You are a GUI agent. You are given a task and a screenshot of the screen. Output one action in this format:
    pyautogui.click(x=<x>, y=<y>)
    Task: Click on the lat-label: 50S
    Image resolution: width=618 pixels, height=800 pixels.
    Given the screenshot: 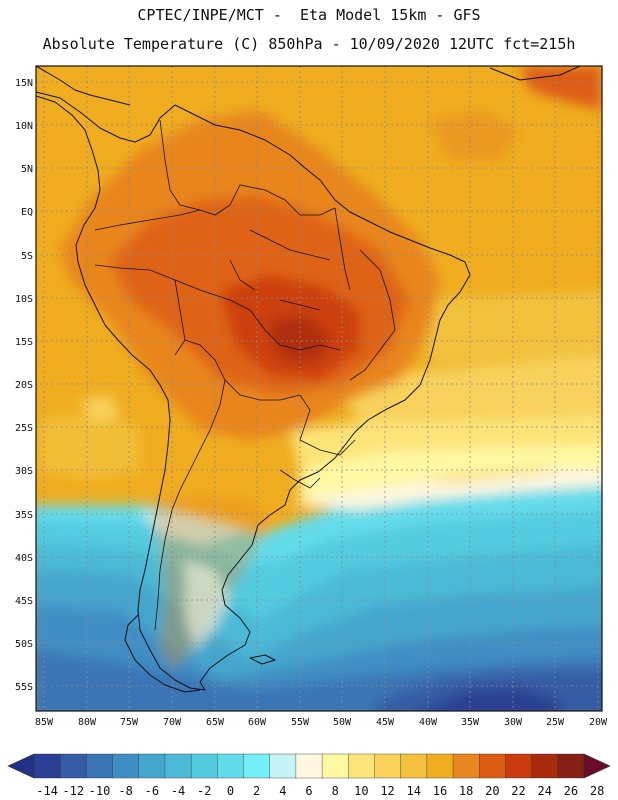 What is the action you would take?
    pyautogui.click(x=24, y=644)
    